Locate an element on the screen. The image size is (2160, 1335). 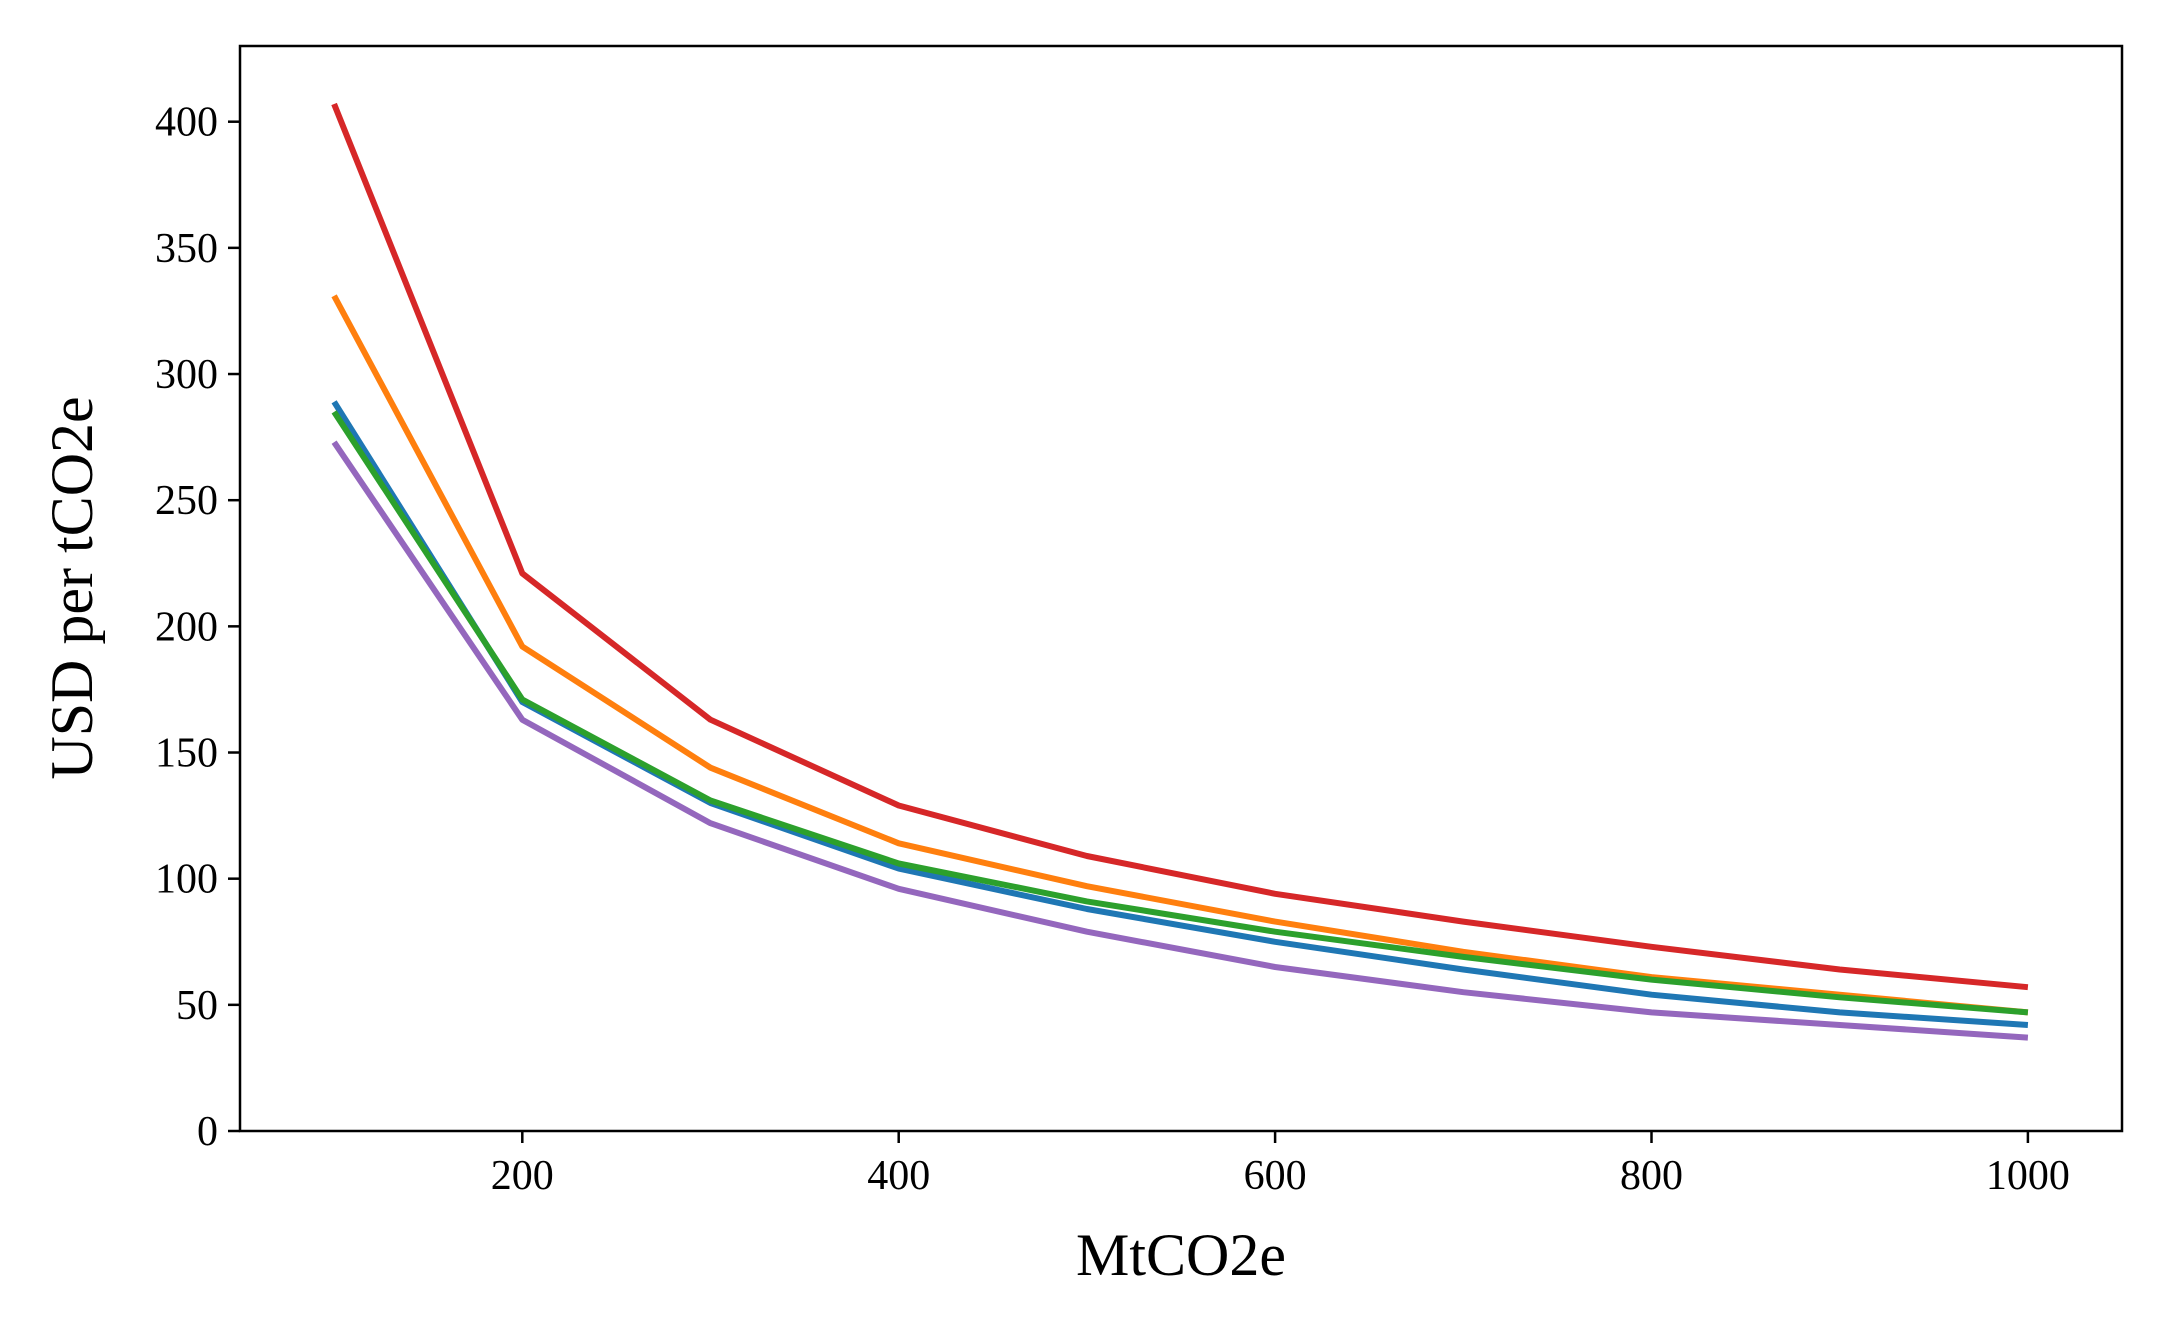
y-tick-label: 350 is located at coordinates (186, 249).